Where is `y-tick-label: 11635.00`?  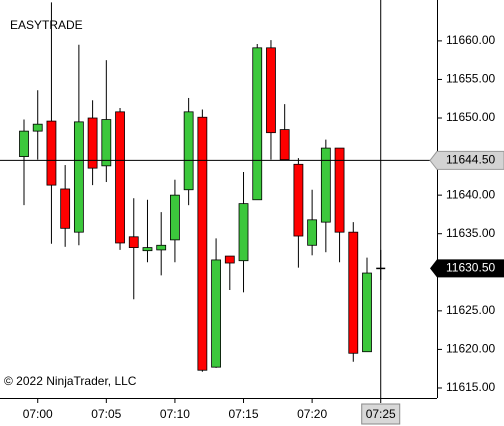 y-tick-label: 11635.00 is located at coordinates (470, 233).